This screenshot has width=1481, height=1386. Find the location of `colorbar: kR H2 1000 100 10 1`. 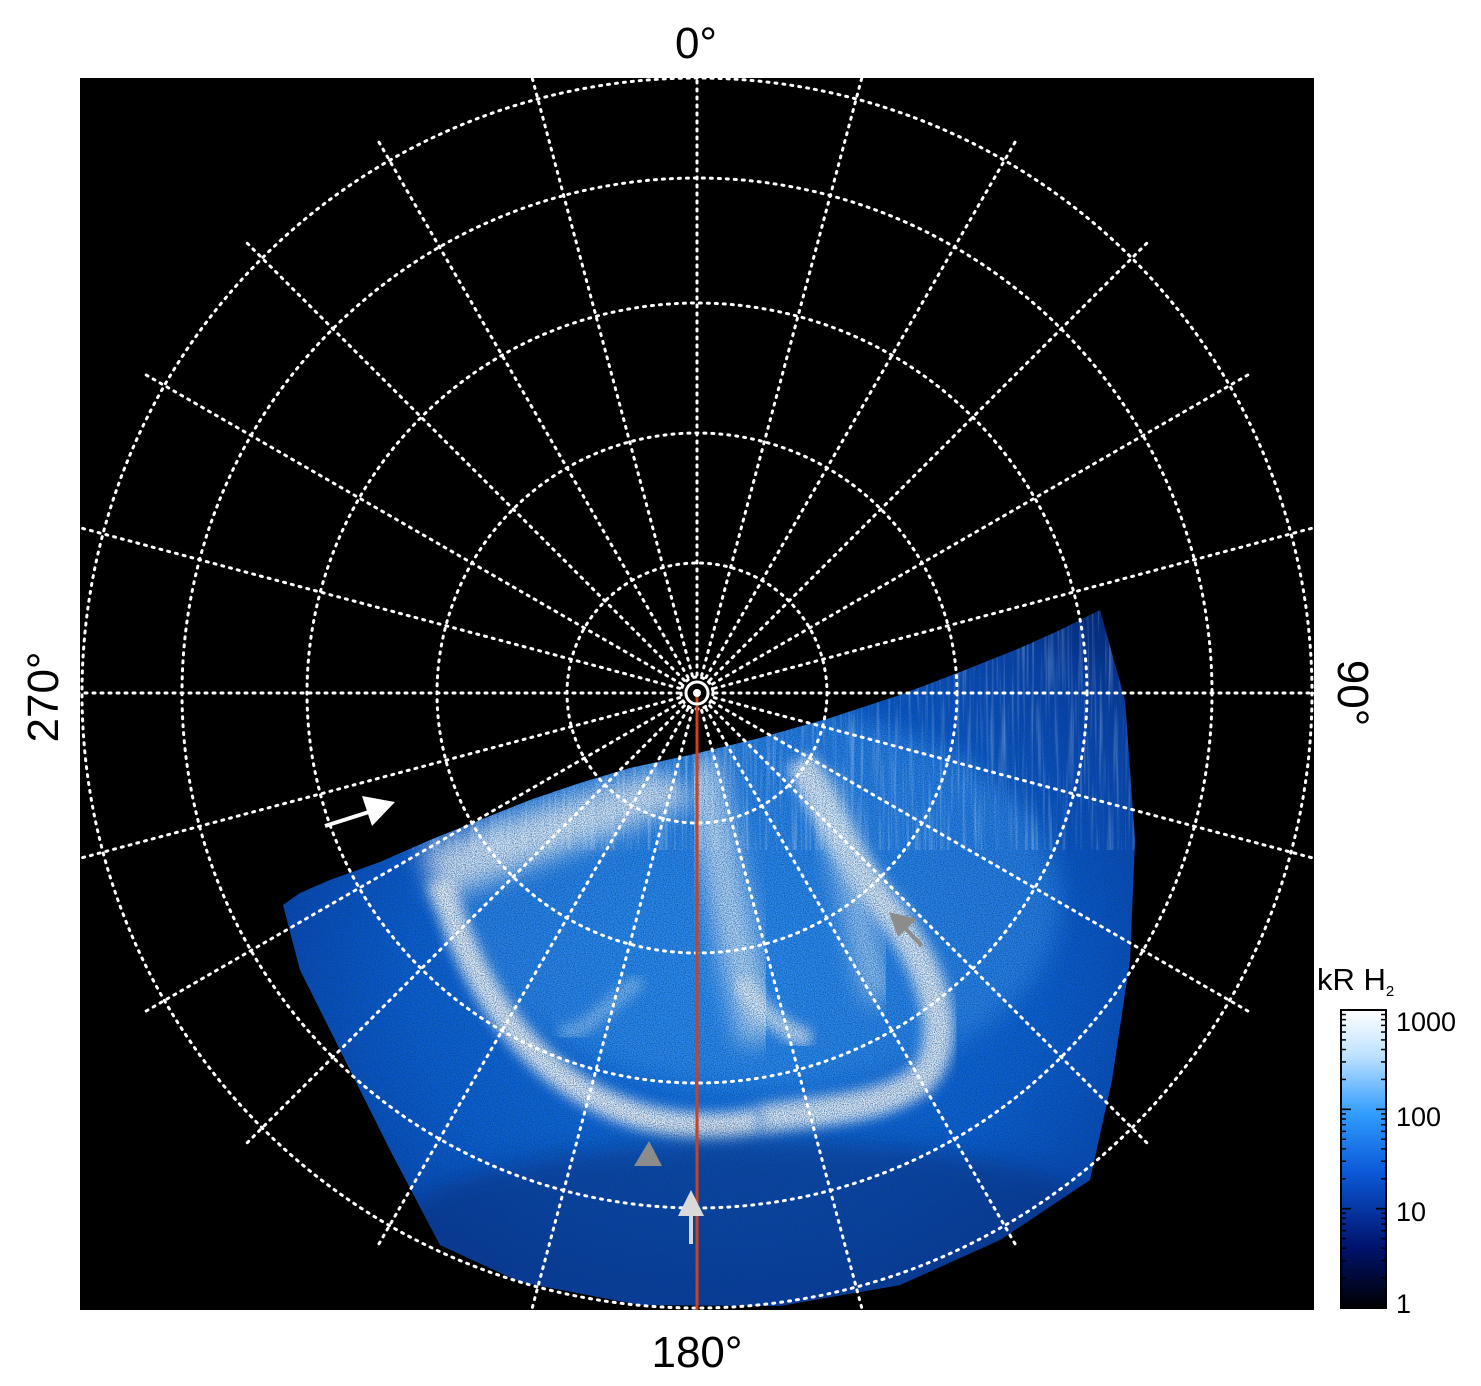

colorbar: kR H2 1000 100 10 1 is located at coordinates (1386, 1140).